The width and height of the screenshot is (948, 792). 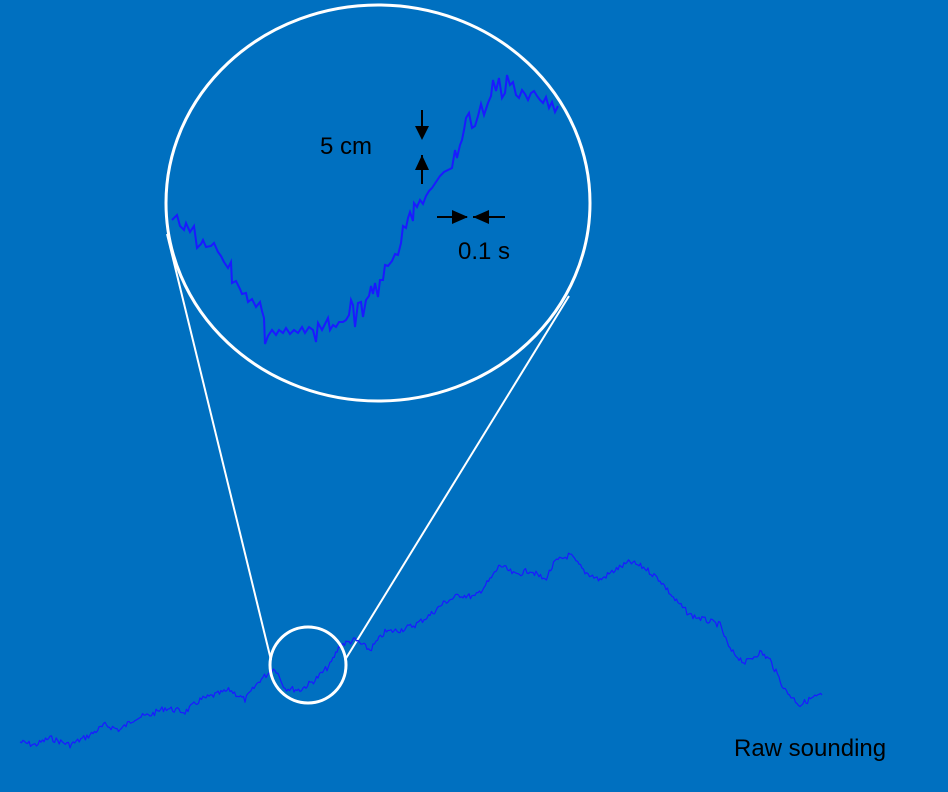 I want to click on vertical-scale-label: 5 cm, so click(x=346, y=146).